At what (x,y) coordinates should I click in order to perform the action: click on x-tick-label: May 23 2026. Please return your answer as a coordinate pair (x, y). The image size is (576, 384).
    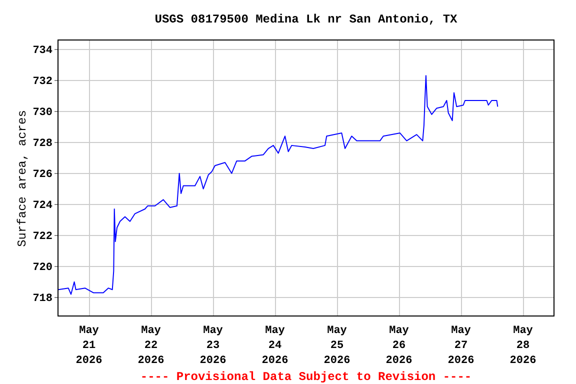
    Looking at the image, I should click on (213, 346).